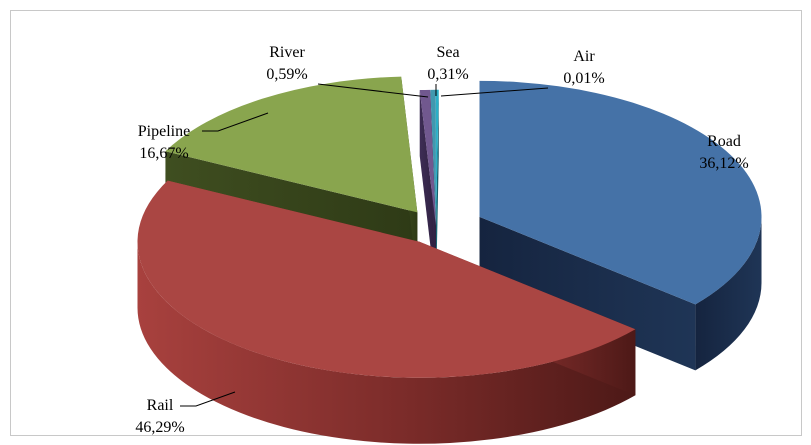 Image resolution: width=811 pixels, height=445 pixels. Describe the element at coordinates (583, 78) in the screenshot. I see `label-air-value: 0,01%` at that location.